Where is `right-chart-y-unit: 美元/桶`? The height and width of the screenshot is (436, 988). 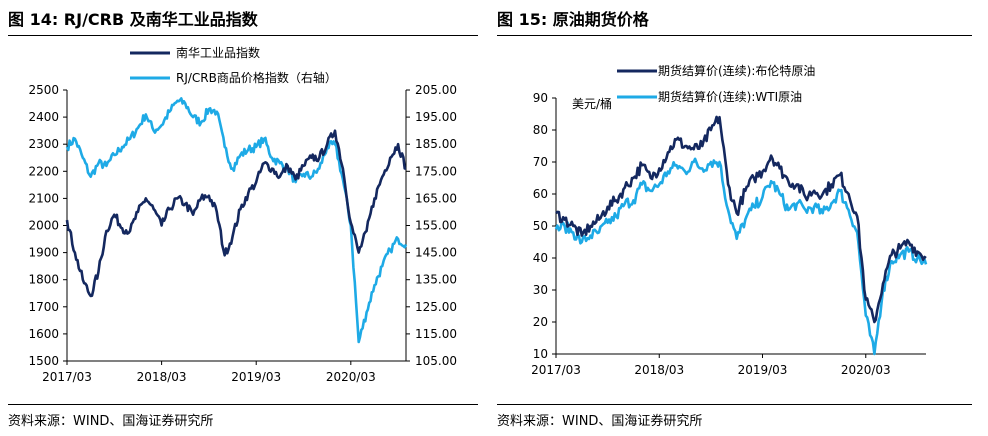 right-chart-y-unit: 美元/桶 is located at coordinates (592, 103).